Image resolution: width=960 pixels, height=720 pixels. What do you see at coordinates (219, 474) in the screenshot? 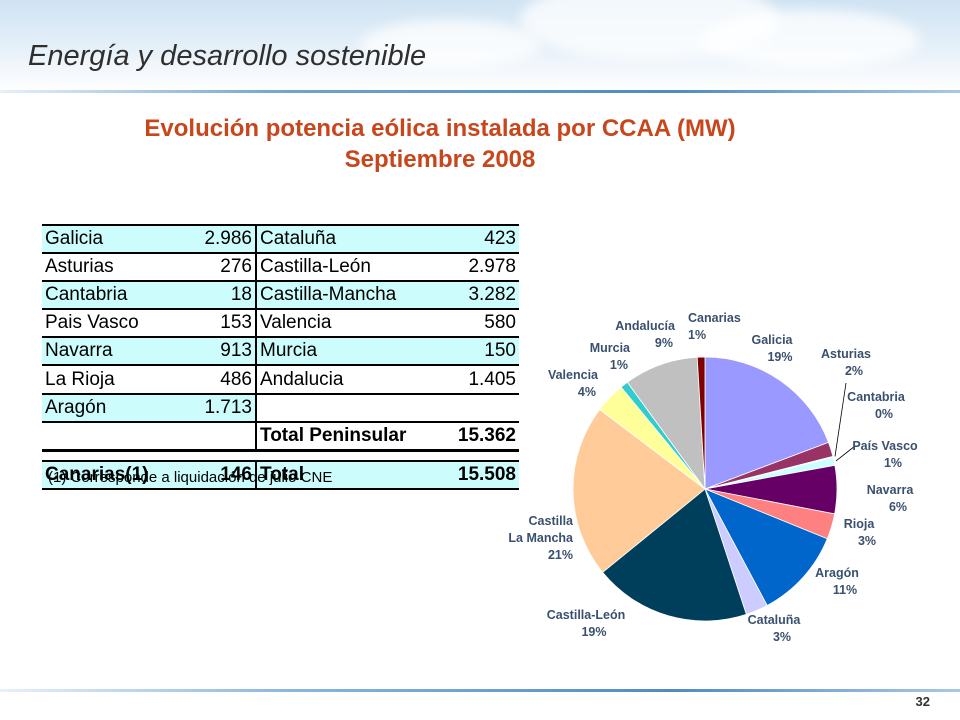
I see `region-value: 146` at bounding box center [219, 474].